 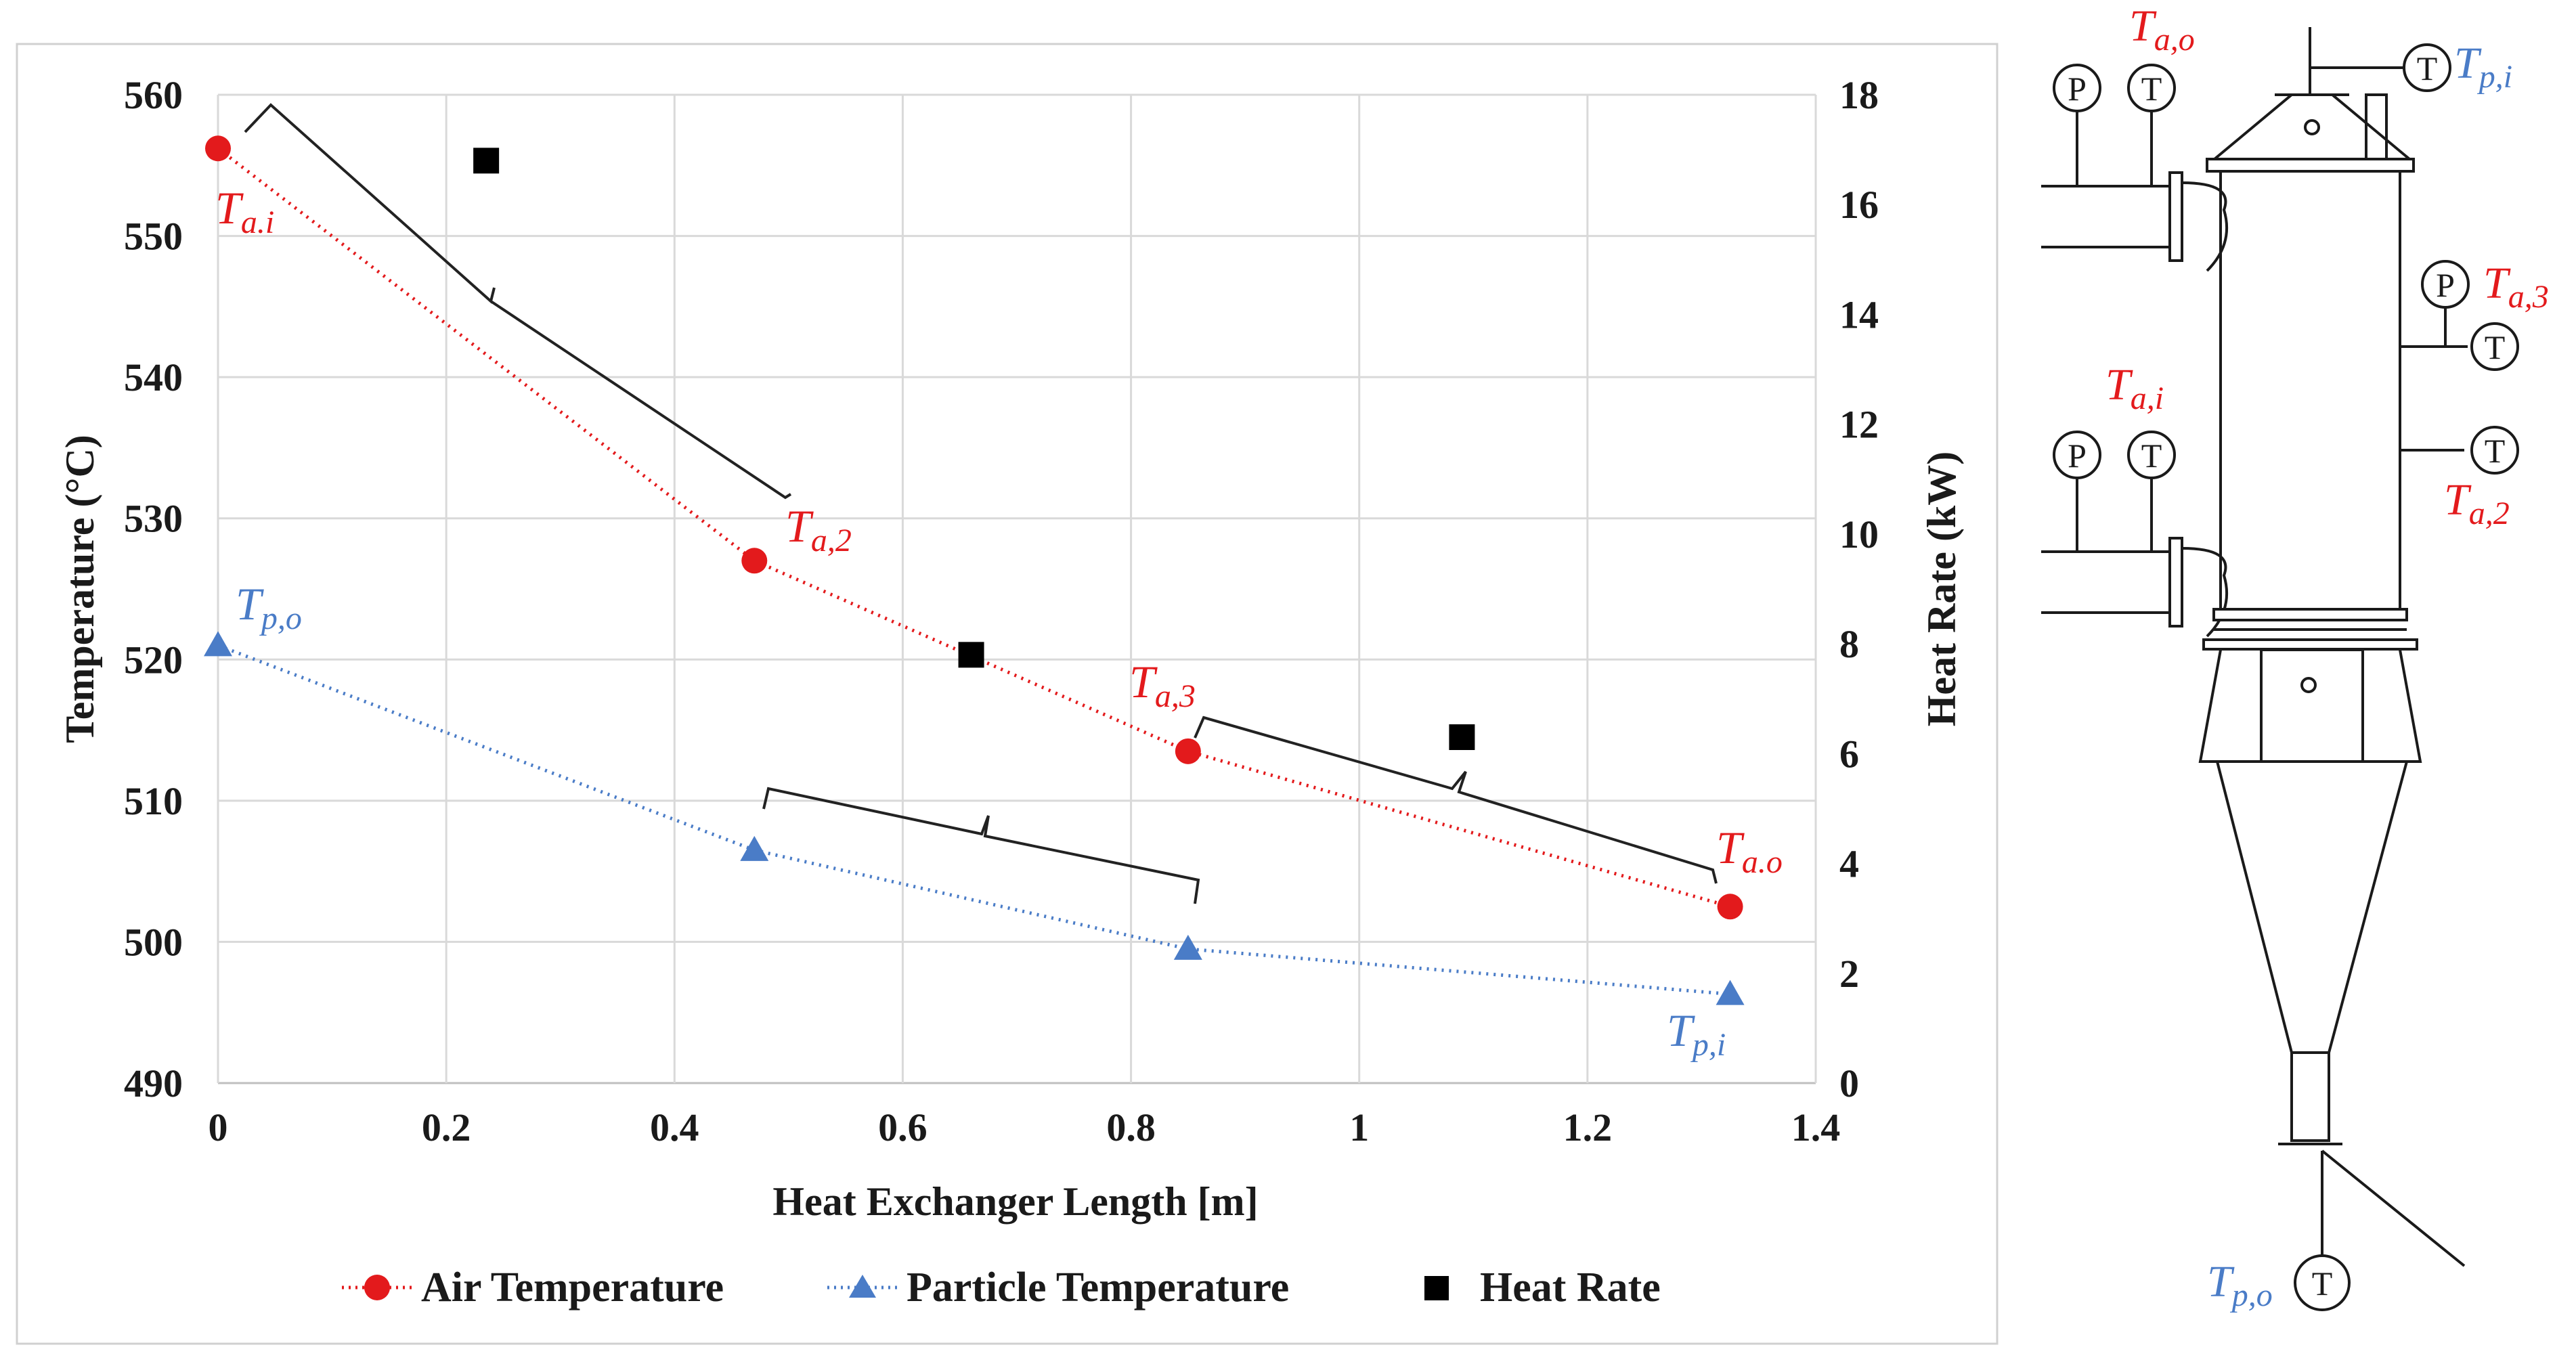 I want to click on y2-tick-label: 6, so click(x=1849, y=754).